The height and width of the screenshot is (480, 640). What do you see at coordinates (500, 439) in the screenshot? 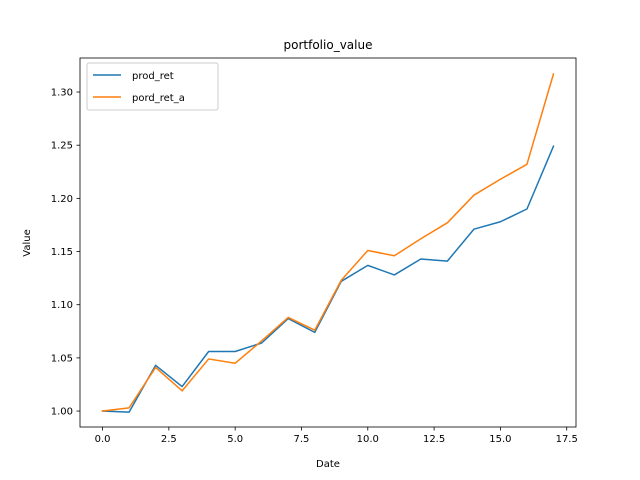
I see `x-tick-label: 15.0` at bounding box center [500, 439].